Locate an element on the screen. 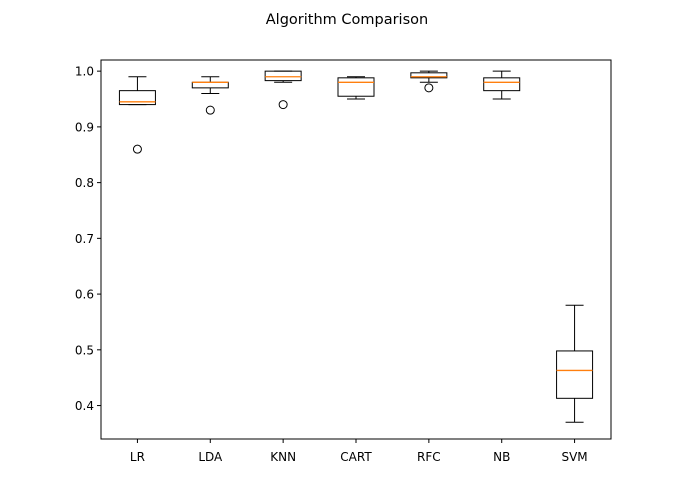 The image size is (695, 498). y-tick-label: 0.9 is located at coordinates (84, 127).